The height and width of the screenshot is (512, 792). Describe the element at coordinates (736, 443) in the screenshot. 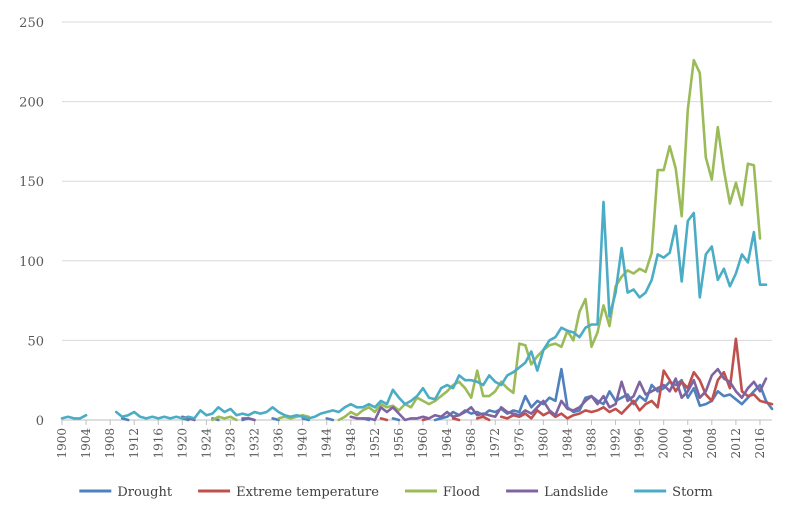

I see `x-tick-label: 2012` at that location.